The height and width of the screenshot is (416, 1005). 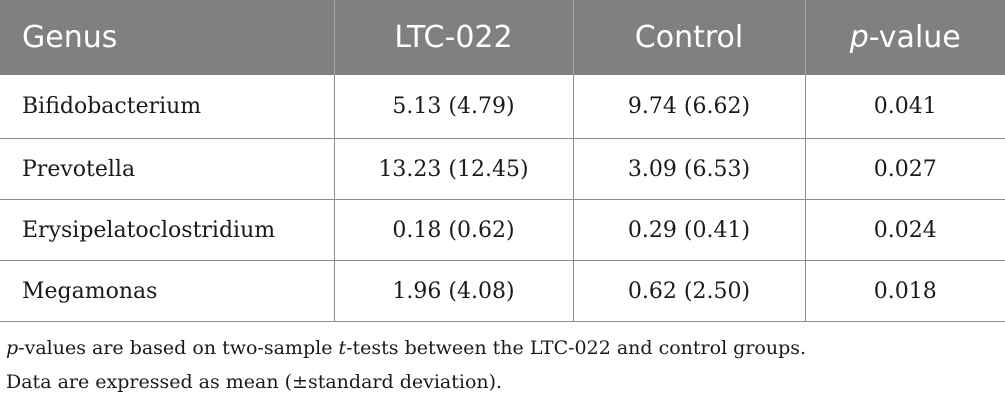 What do you see at coordinates (167, 169) in the screenshot?
I see `cell-genus: Prevotella` at bounding box center [167, 169].